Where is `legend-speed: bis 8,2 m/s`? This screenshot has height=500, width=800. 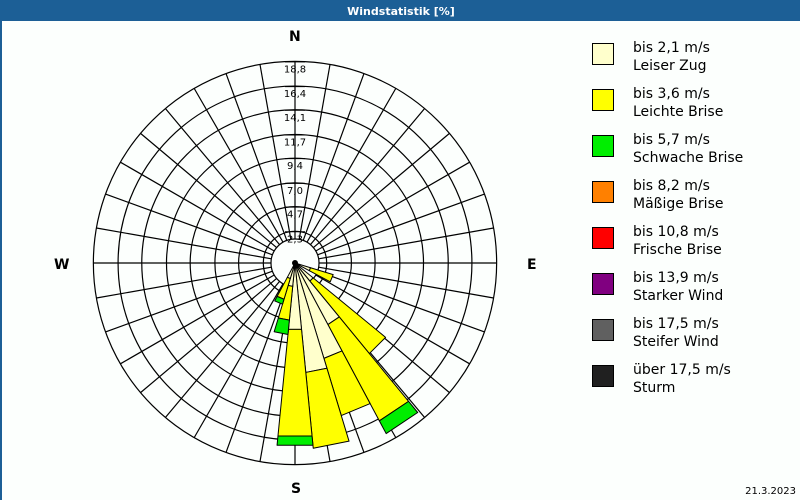
legend-speed: bis 8,2 m/s is located at coordinates (671, 186).